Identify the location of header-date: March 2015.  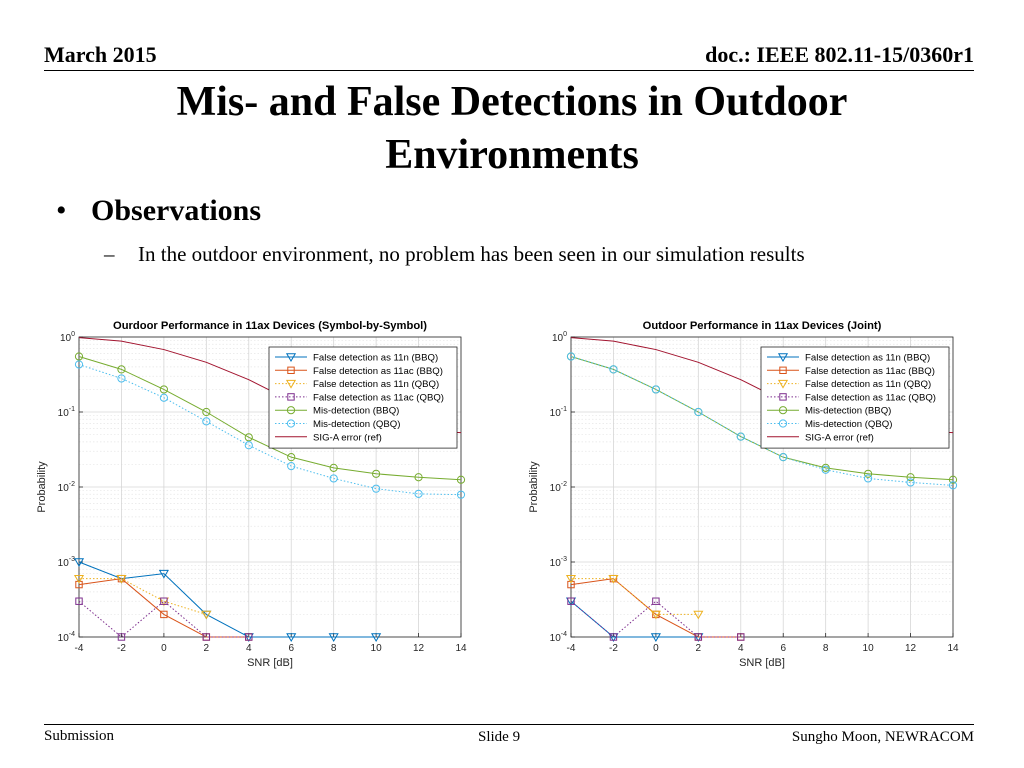
(100, 54).